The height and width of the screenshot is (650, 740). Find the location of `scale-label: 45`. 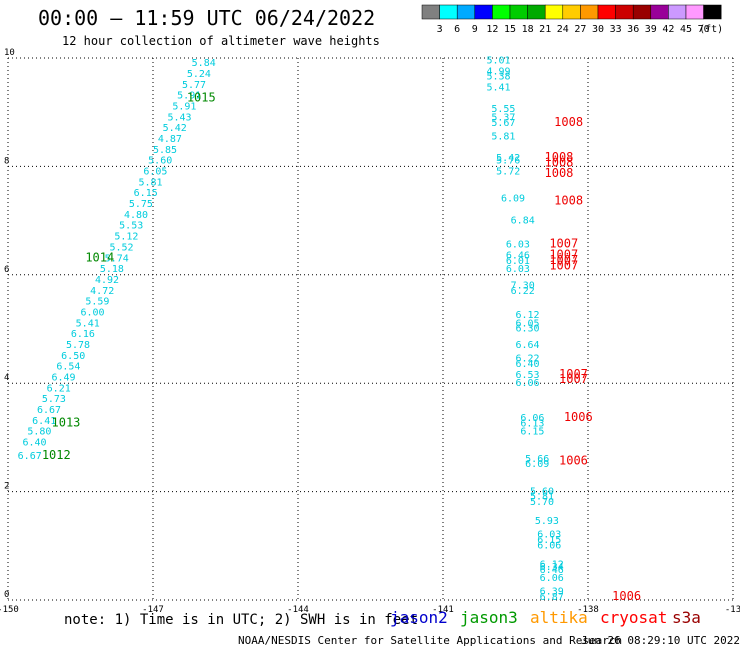

scale-label: 45 is located at coordinates (686, 29).